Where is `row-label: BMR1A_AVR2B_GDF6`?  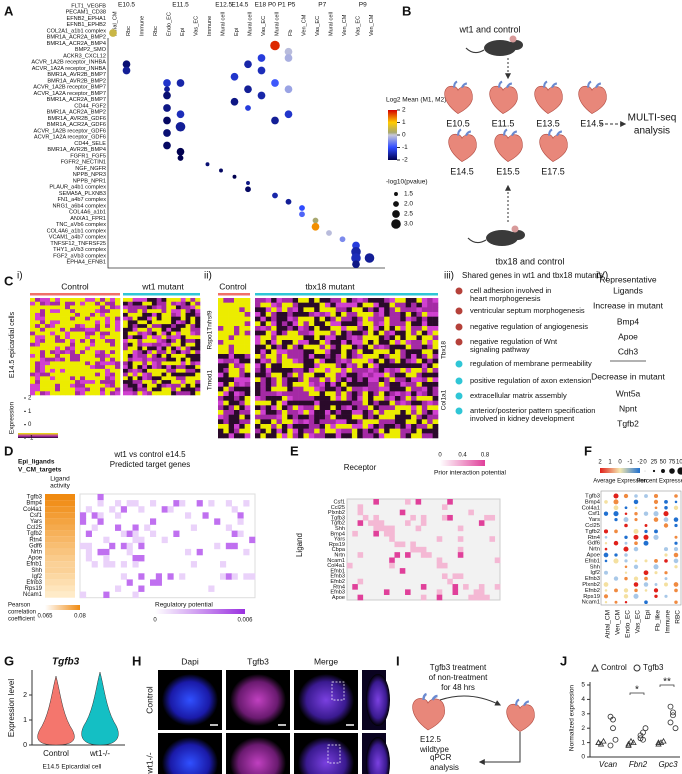 row-label: BMR1A_AVR2B_GDF6 is located at coordinates (77, 119).